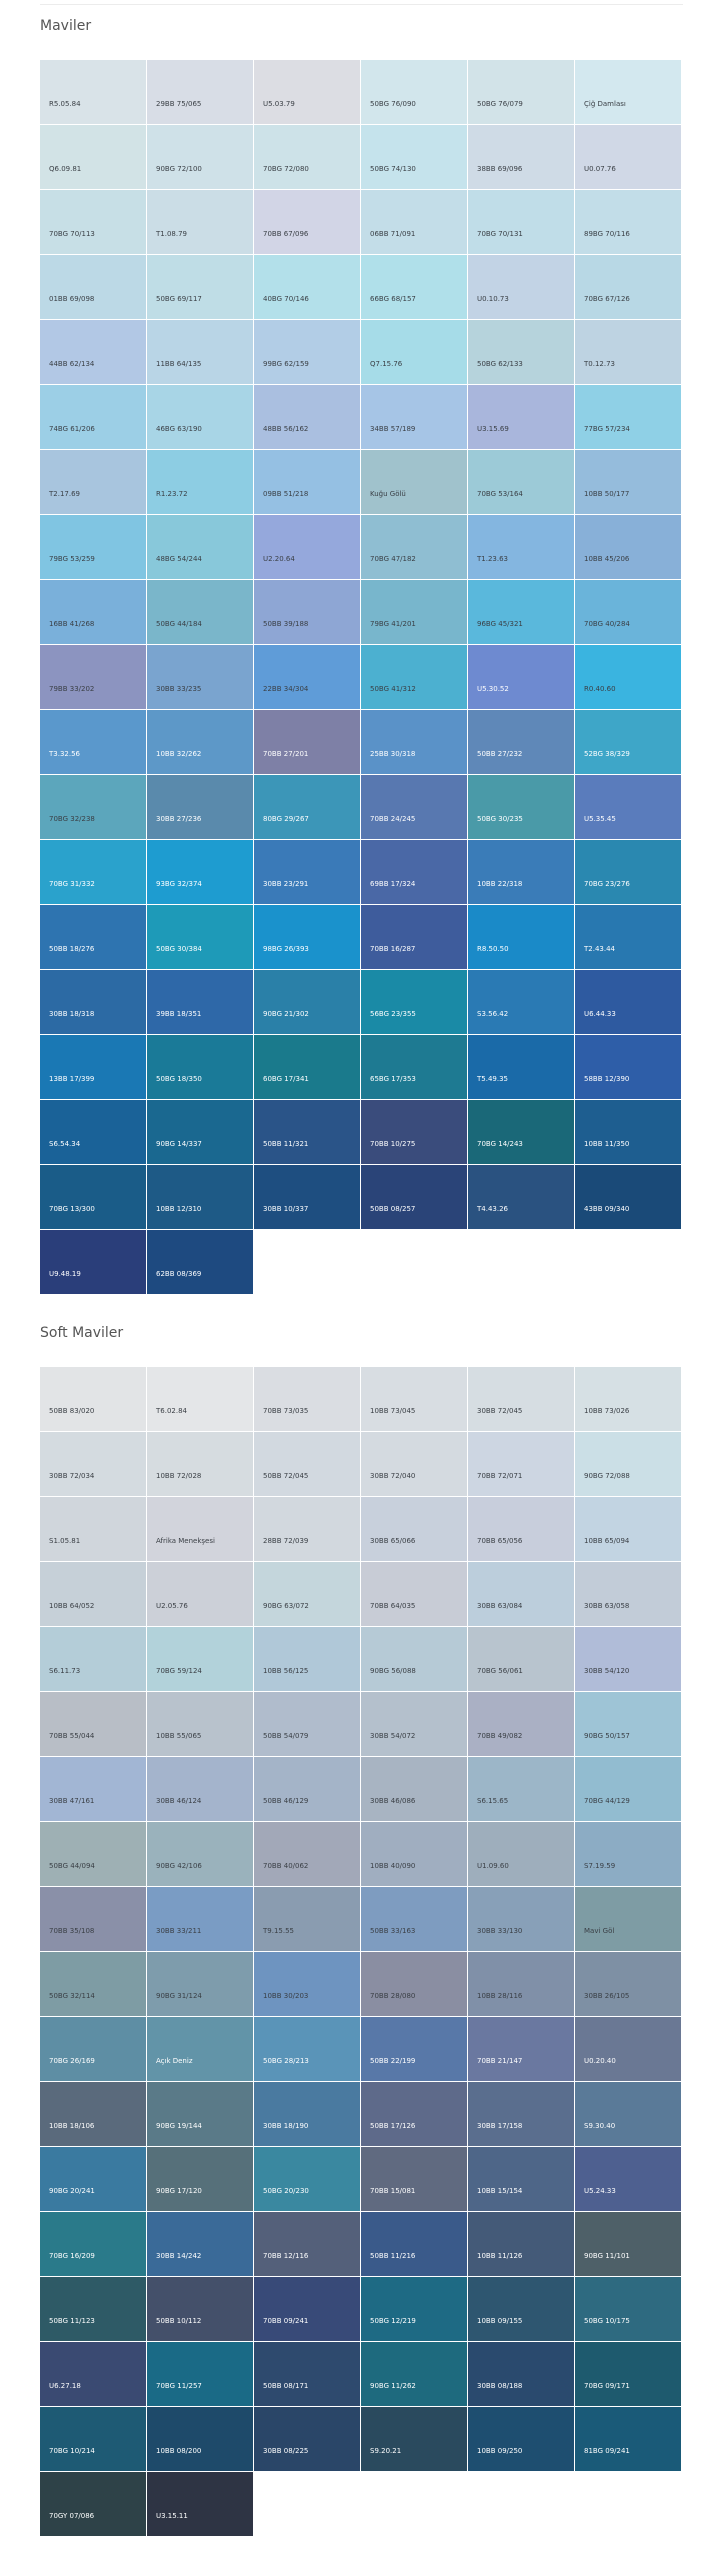  What do you see at coordinates (500, 1606) in the screenshot?
I see `swatch-code: 30BB 63/084` at bounding box center [500, 1606].